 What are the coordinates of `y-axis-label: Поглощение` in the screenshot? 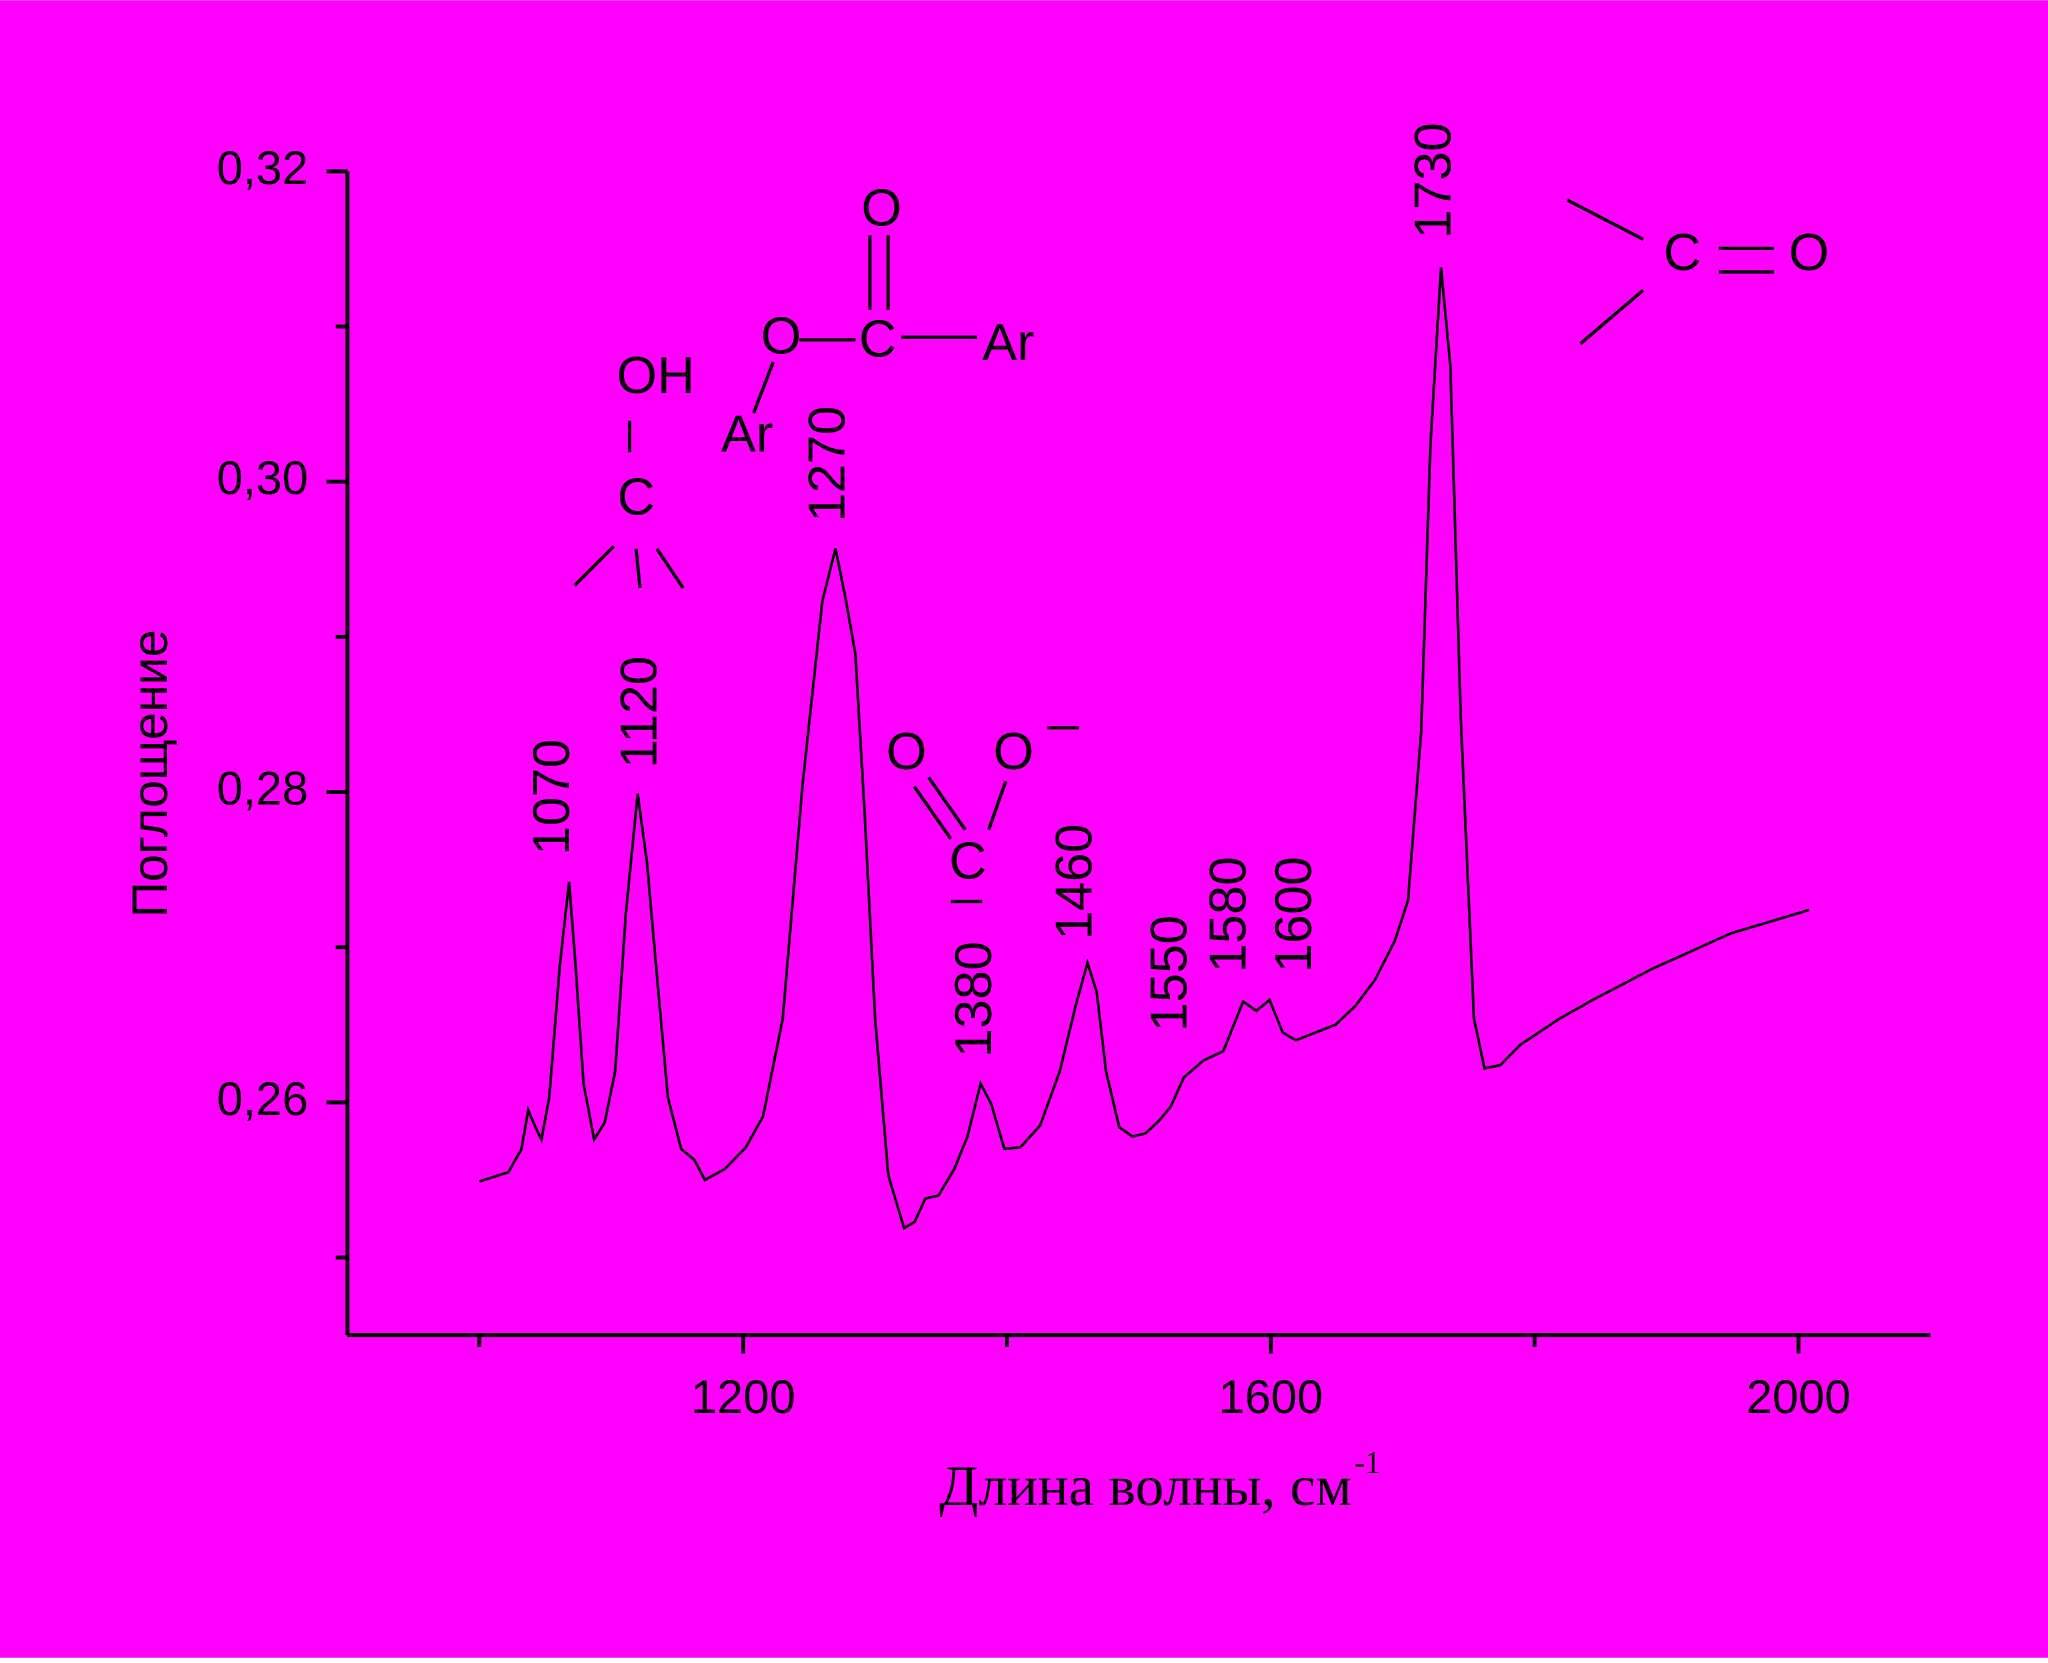 It's located at (150, 773).